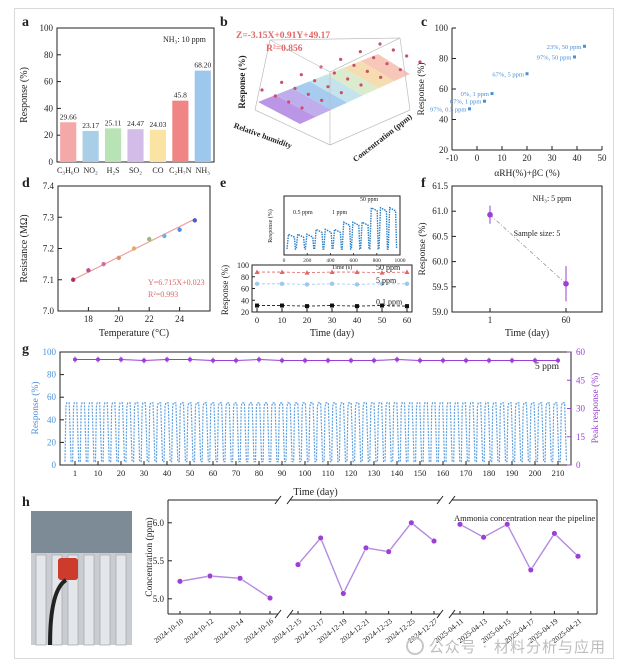  What do you see at coordinates (388, 267) in the screenshot?
I see `legend-label: 50 ppm` at bounding box center [388, 267].